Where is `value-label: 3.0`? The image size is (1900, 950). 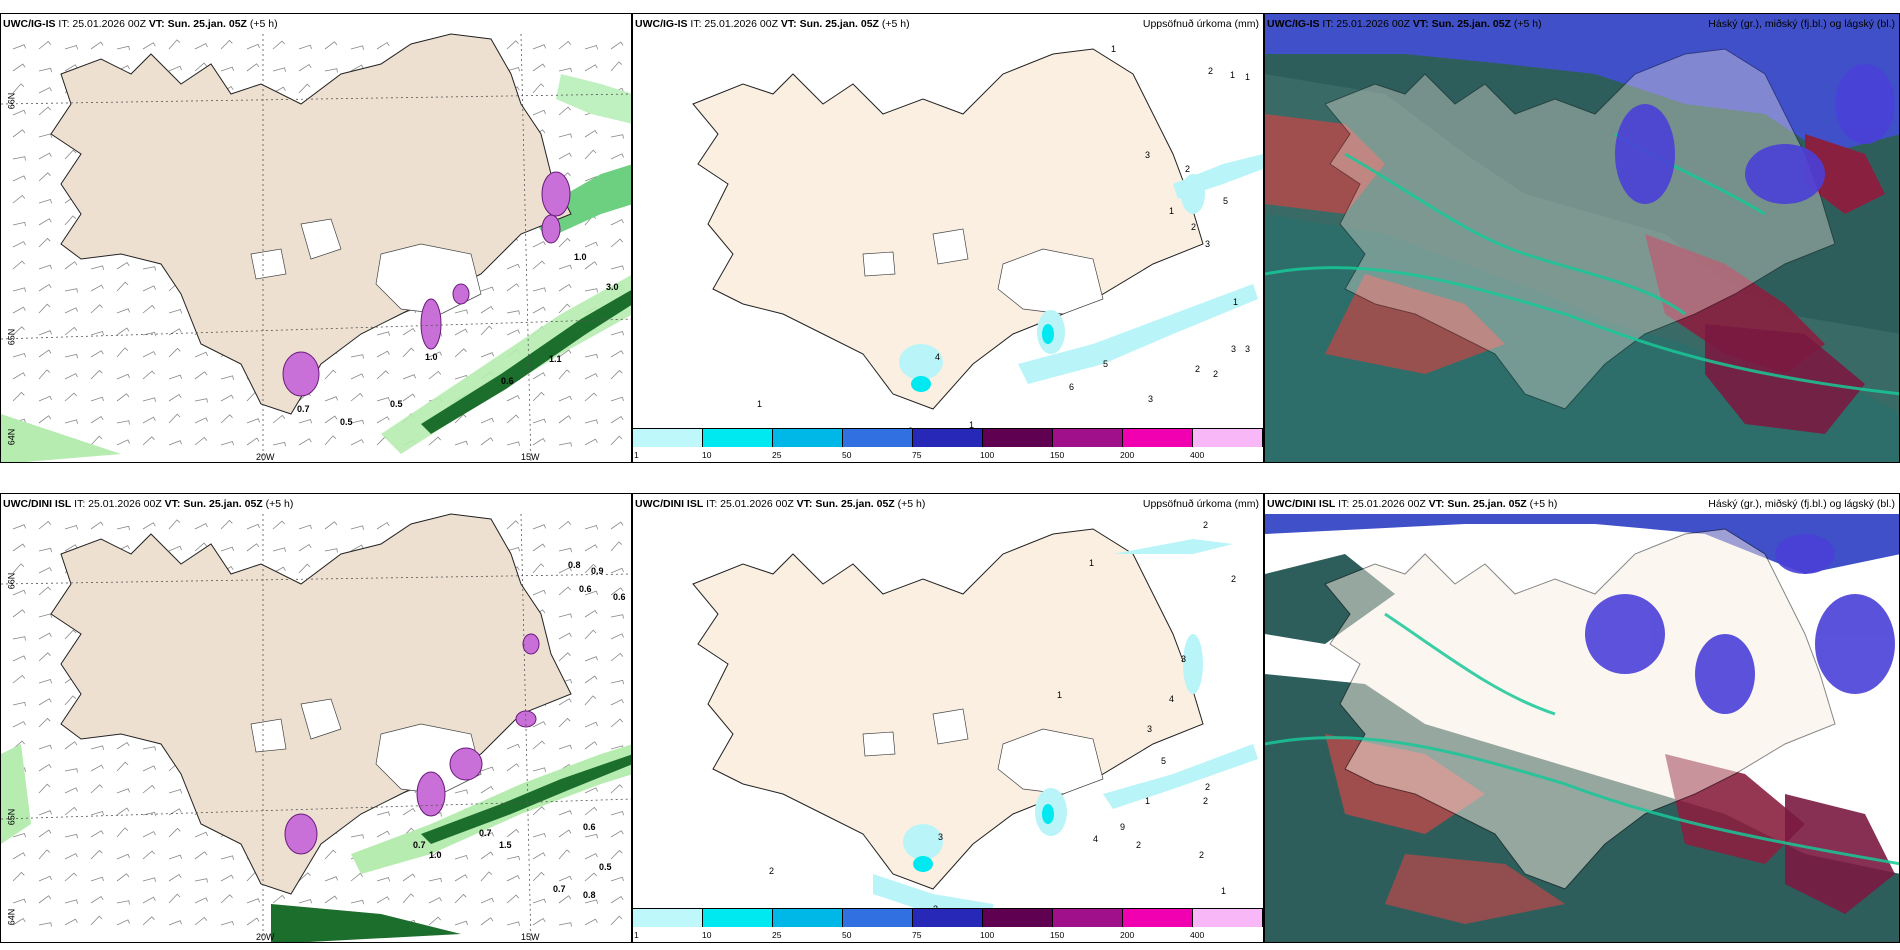 value-label: 3.0 is located at coordinates (612, 287).